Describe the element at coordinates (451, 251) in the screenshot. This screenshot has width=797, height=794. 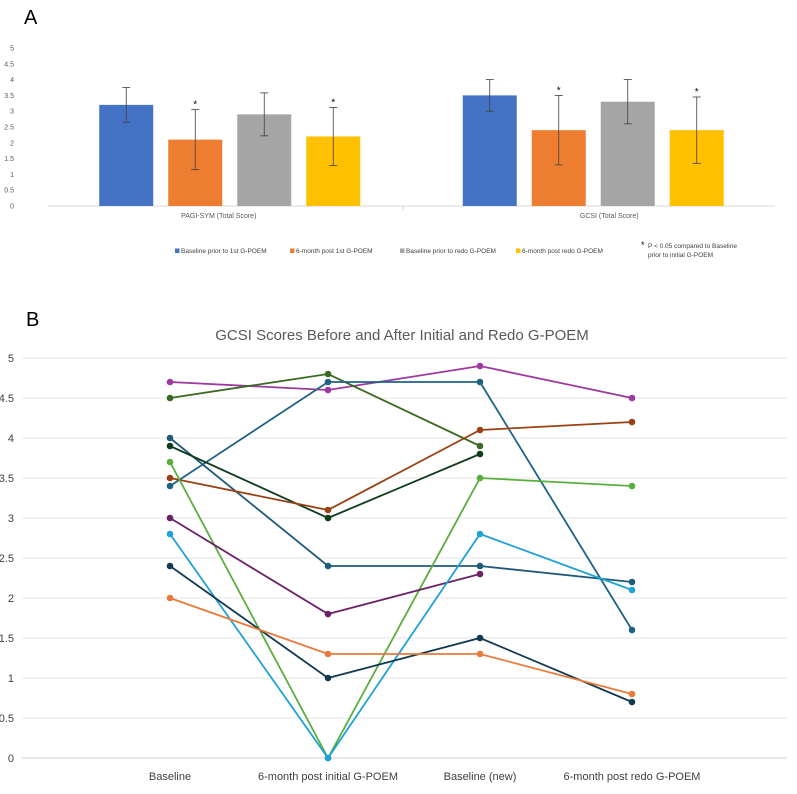
I see `legend-label: Baseline prior to redo G-POEM` at that location.